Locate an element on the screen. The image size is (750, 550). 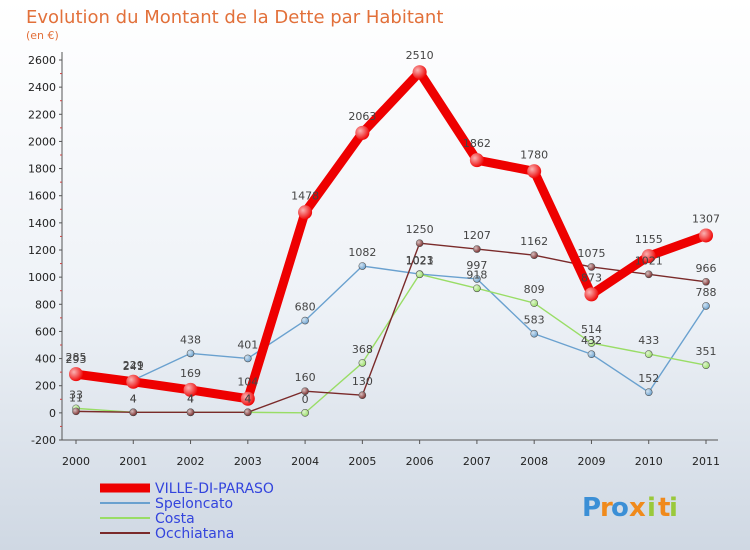
x-tick-label: 2002 is located at coordinates (191, 461).